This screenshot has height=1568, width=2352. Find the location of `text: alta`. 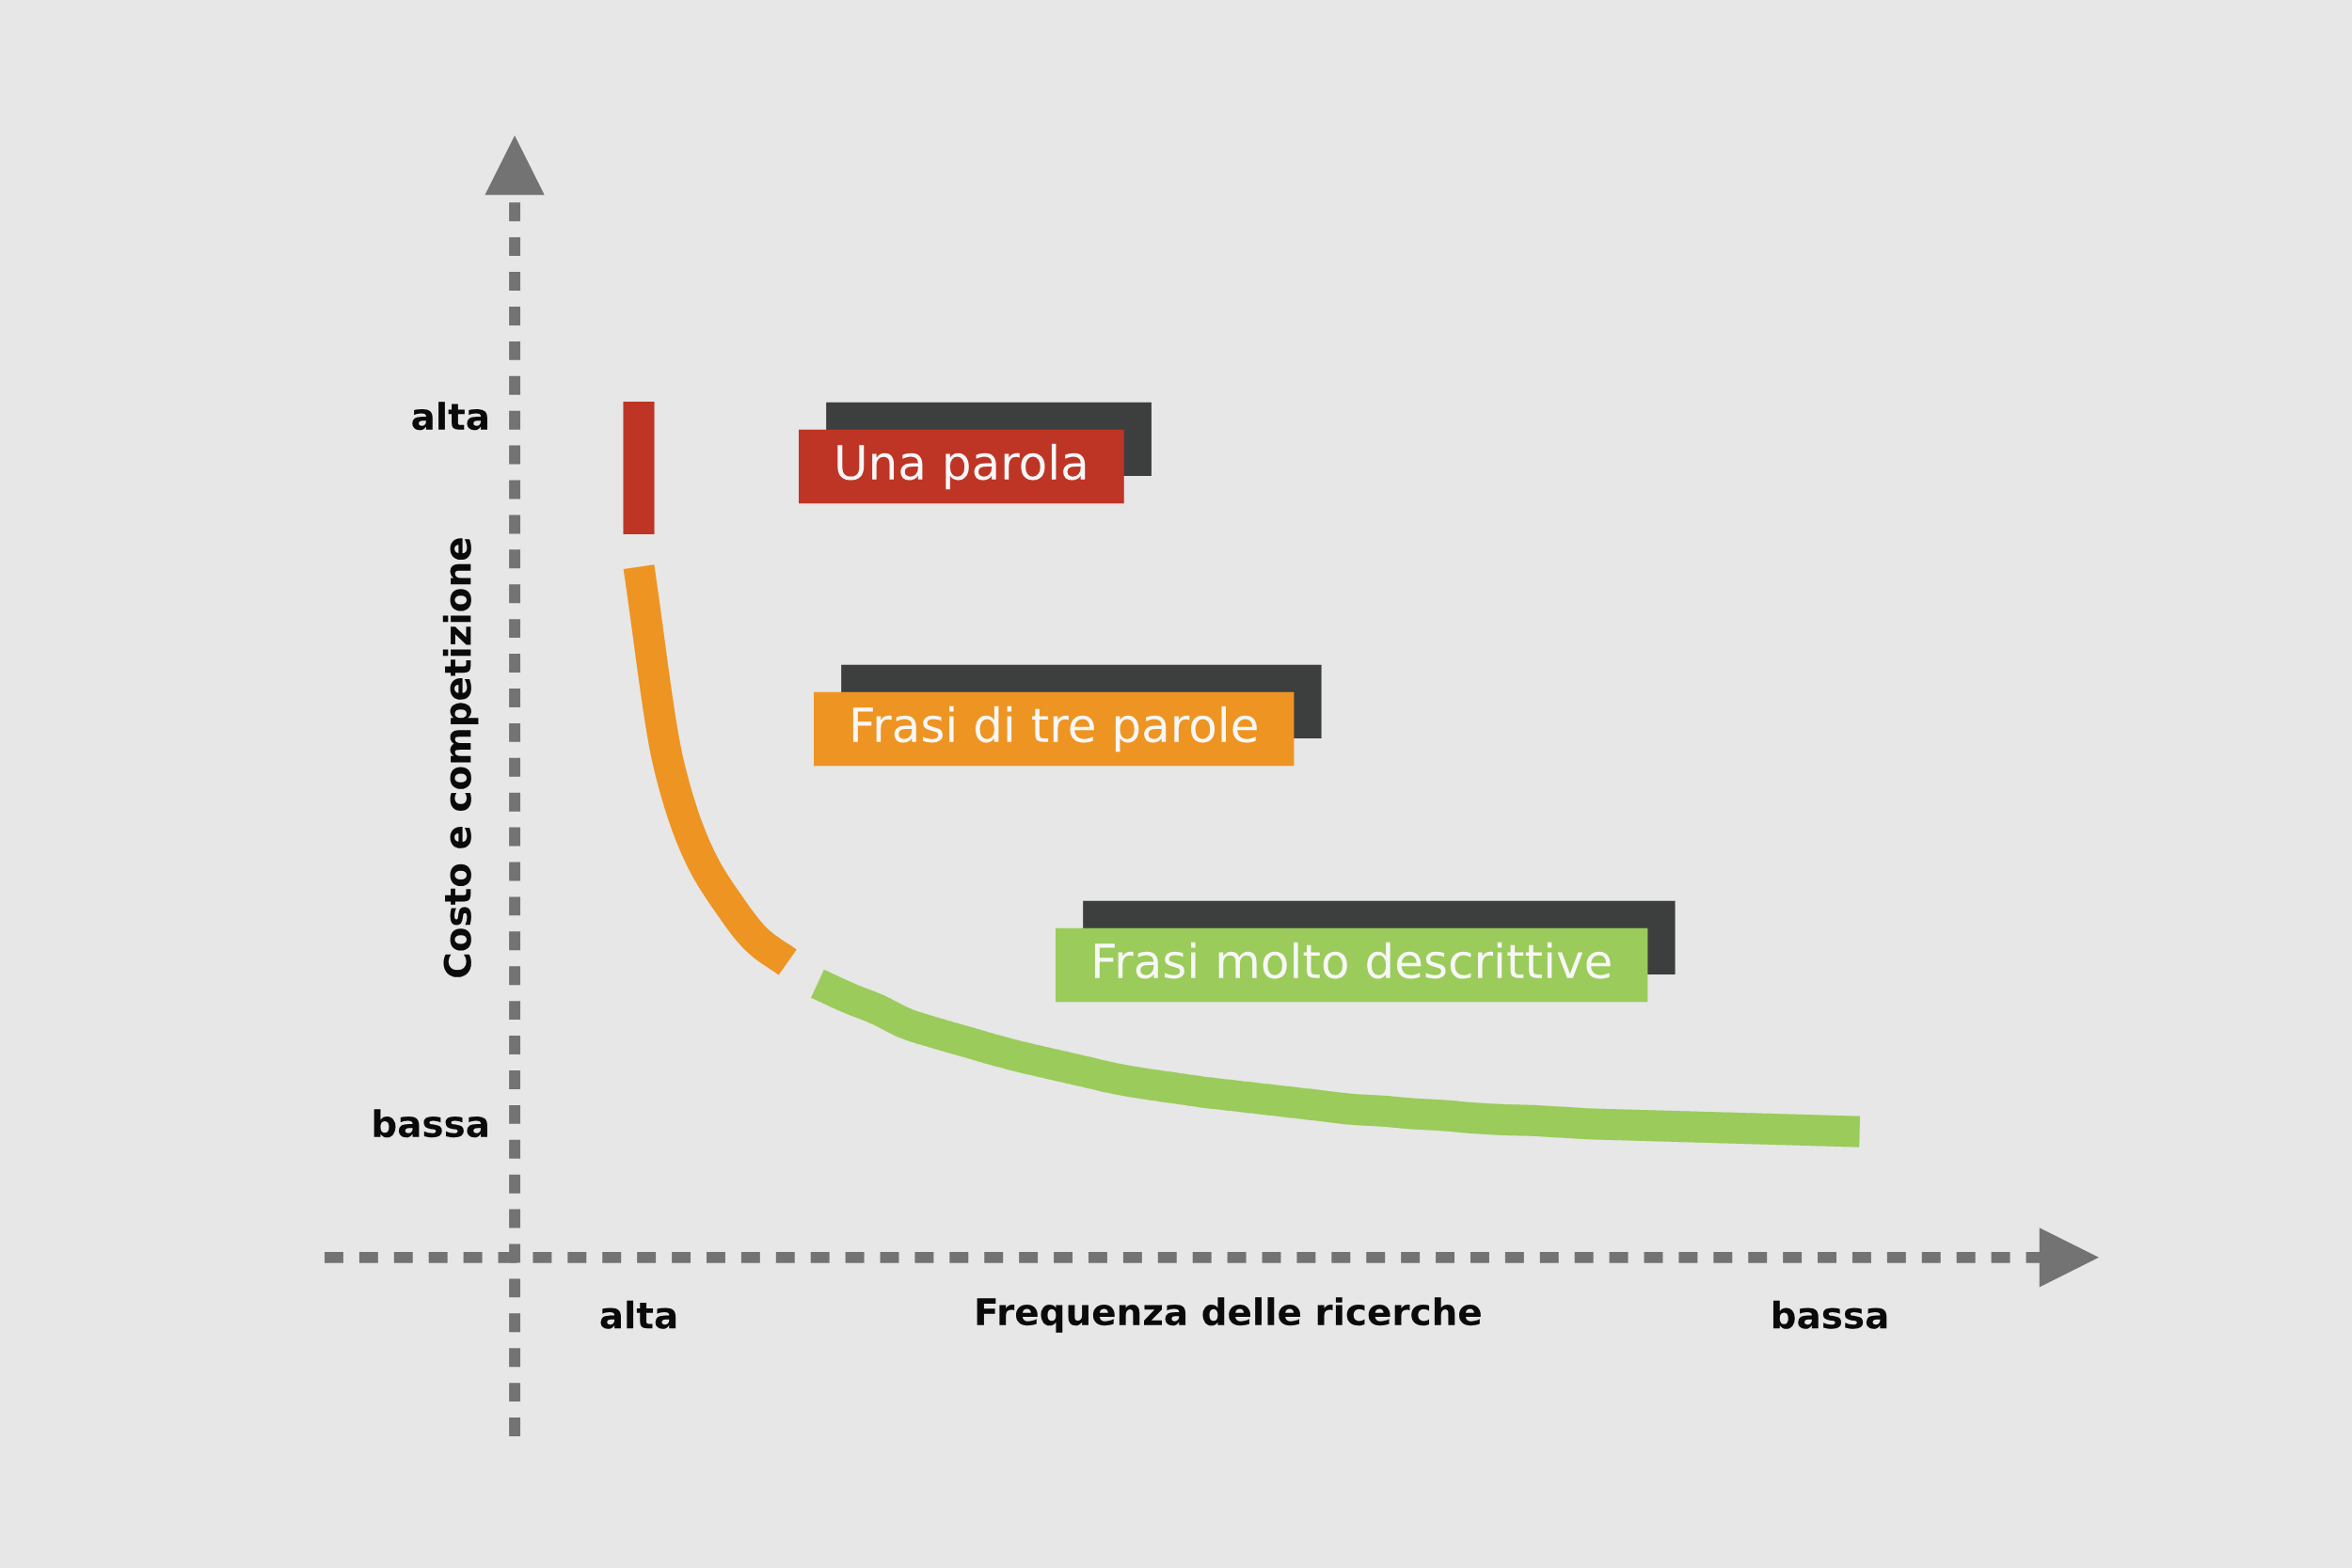

text: alta is located at coordinates (449, 417).